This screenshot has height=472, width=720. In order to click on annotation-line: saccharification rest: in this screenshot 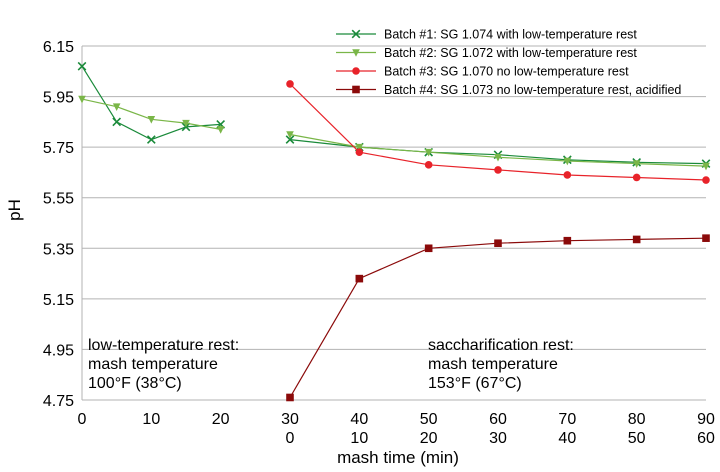, I will do `click(501, 345)`.